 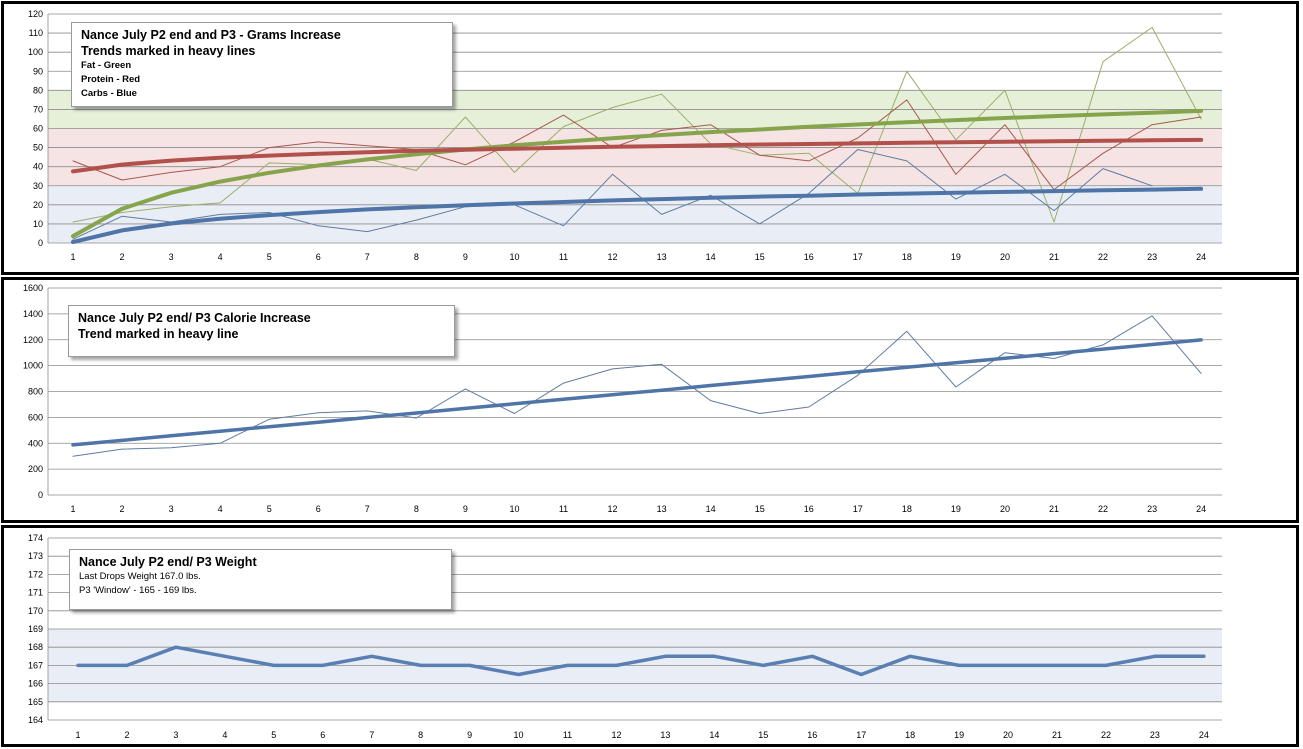 What do you see at coordinates (35, 684) in the screenshot?
I see `weight-ytick-label: 166` at bounding box center [35, 684].